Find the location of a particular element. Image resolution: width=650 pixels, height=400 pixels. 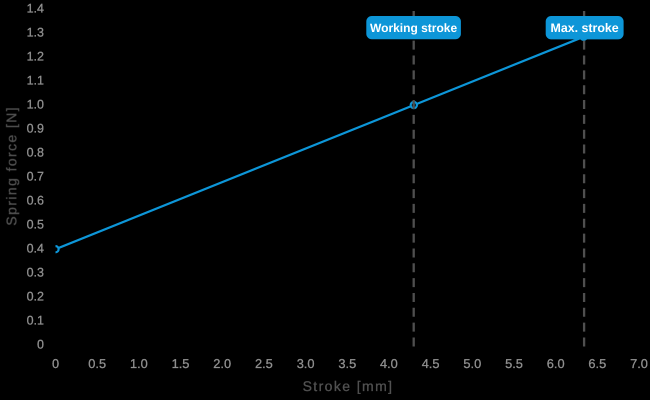

svg-text: 0.9 is located at coordinates (35, 129).